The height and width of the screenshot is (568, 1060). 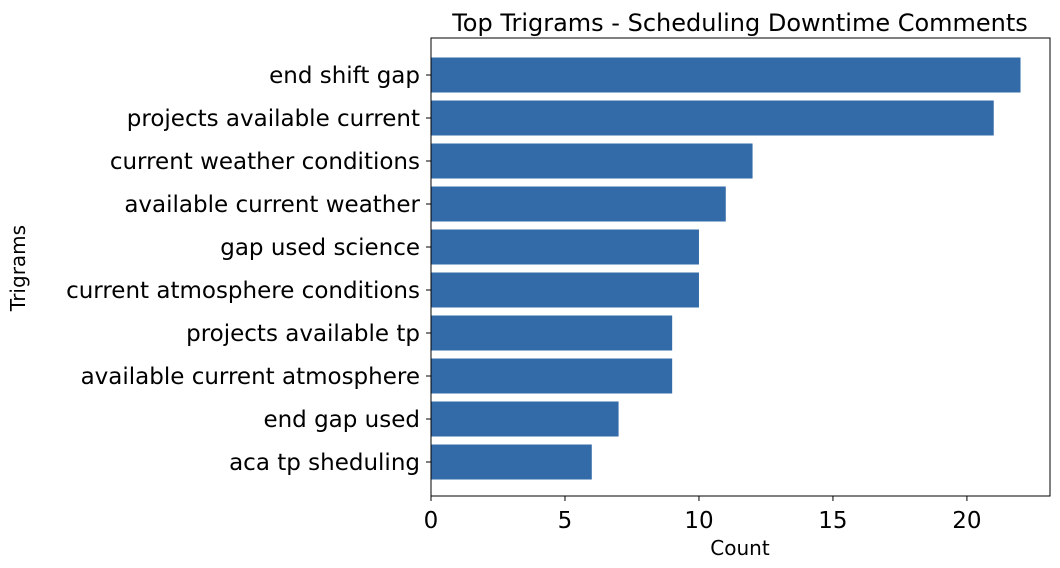 I want to click on x-tick-labels: 0 5 10 15 20, so click(x=703, y=515).